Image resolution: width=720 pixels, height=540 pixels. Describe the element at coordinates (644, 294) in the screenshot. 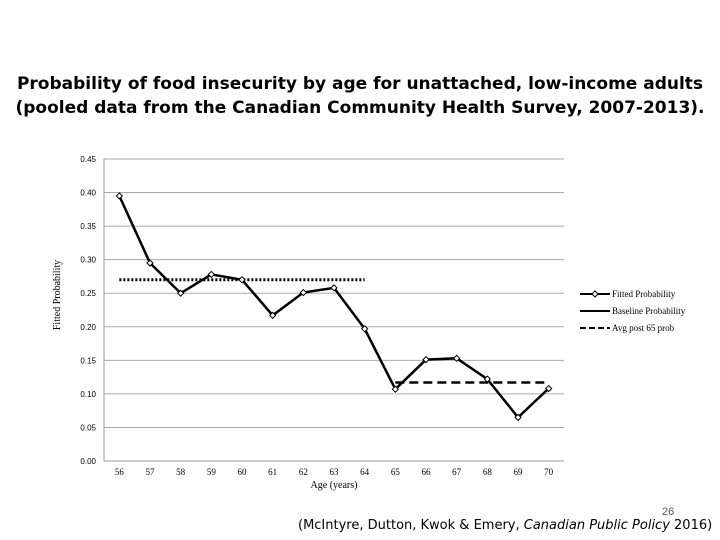

I see `legend-label-fitted: Fitted Probability` at that location.